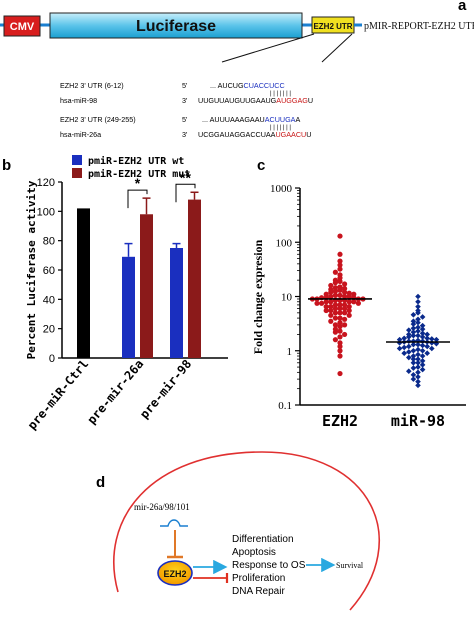  Describe the element at coordinates (46, 183) in the screenshot. I see `b-ytick-label: 120` at that location.